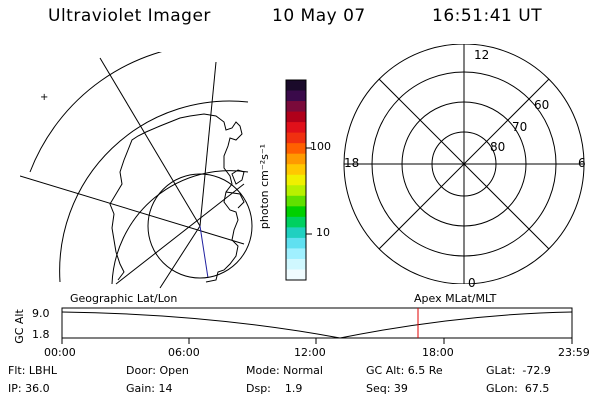 The image size is (600, 400). I want to click on lat-label-60: 60, so click(542, 105).